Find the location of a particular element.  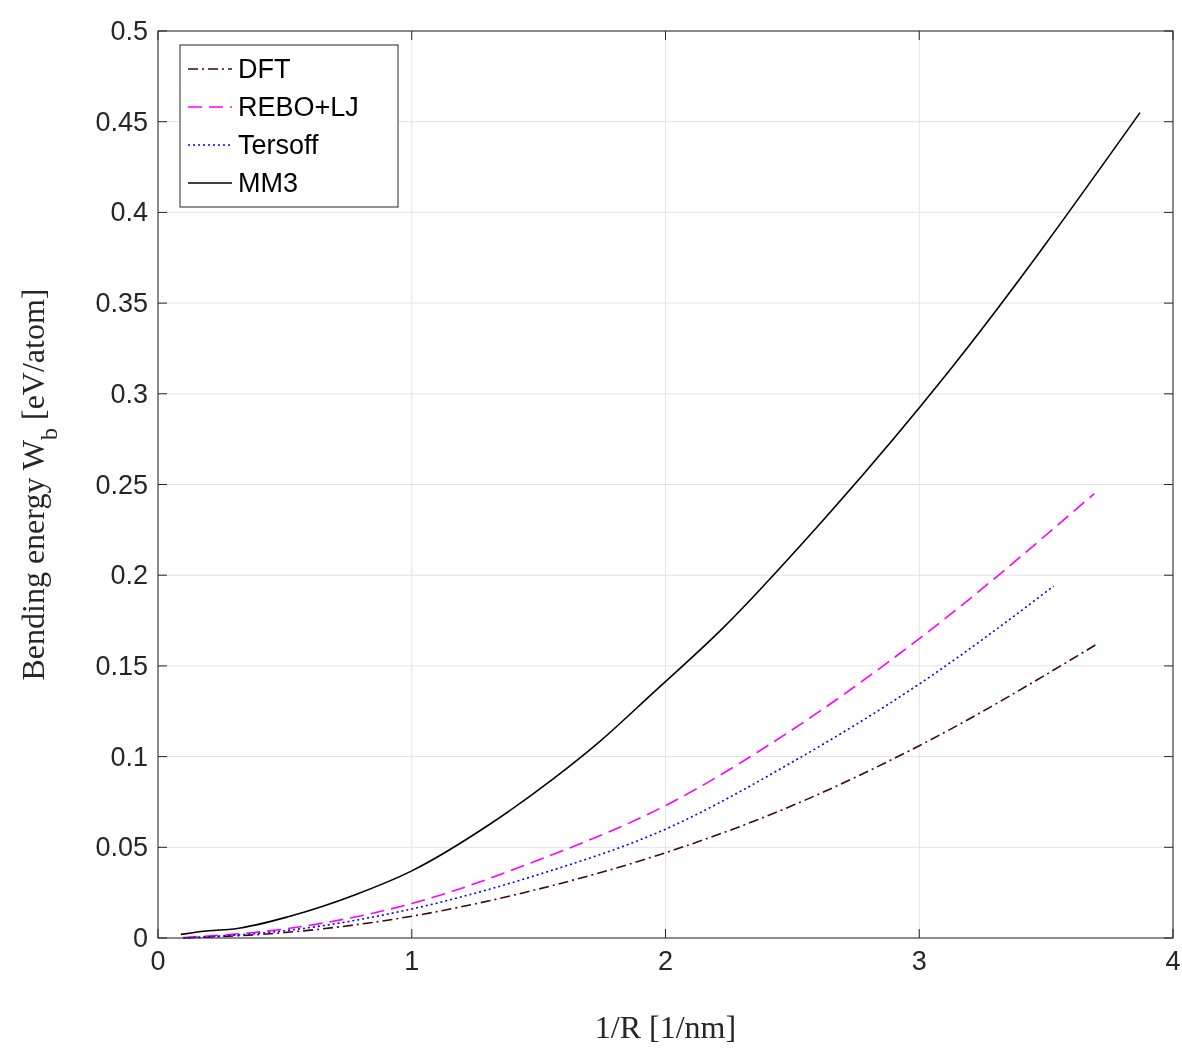

legend-label: REBO+LJ is located at coordinates (298, 107).